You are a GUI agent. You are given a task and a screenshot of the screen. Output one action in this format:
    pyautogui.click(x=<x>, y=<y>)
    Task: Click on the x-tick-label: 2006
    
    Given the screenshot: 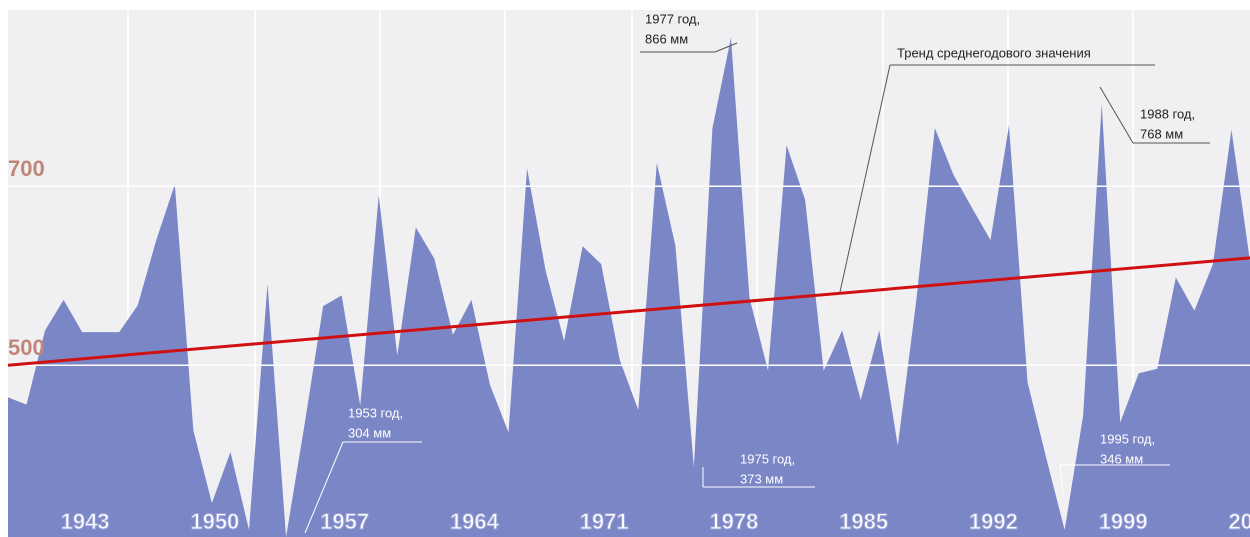 What is the action you would take?
    pyautogui.click(x=1239, y=521)
    